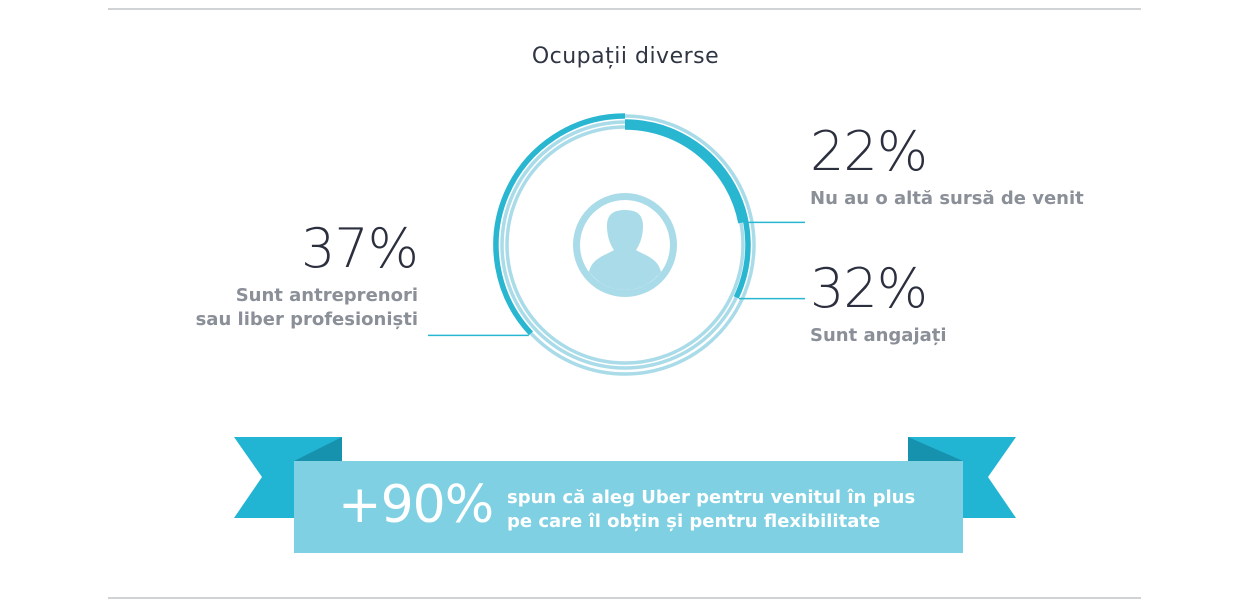  What do you see at coordinates (625, 56) in the screenshot?
I see `chart-title: Ocupații diverse` at bounding box center [625, 56].